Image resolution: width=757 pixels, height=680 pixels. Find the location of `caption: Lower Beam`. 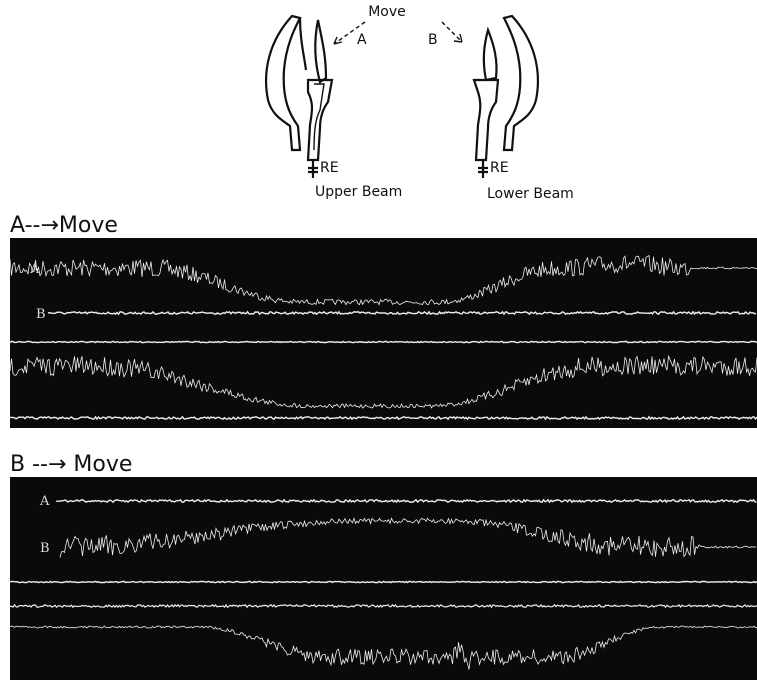

caption: Lower Beam is located at coordinates (530, 194).